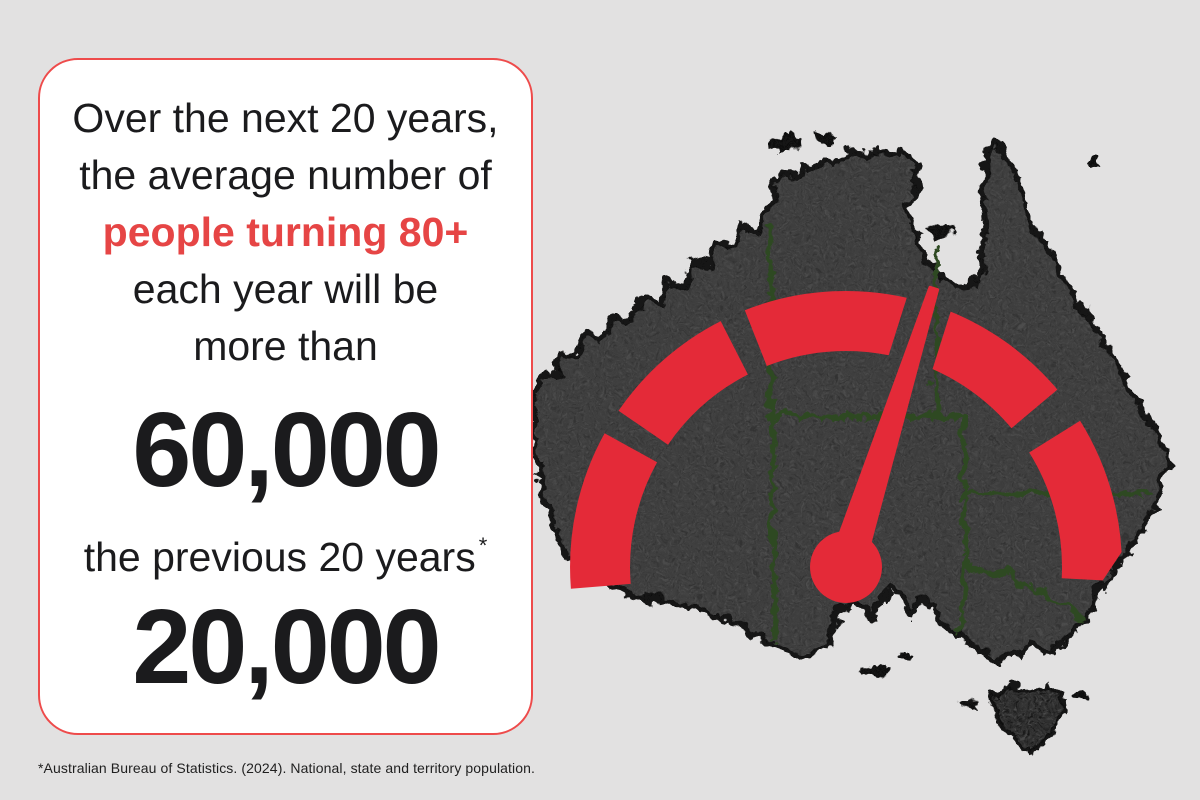 The image size is (1200, 800). I want to click on stat-line-5: more than, so click(285, 346).